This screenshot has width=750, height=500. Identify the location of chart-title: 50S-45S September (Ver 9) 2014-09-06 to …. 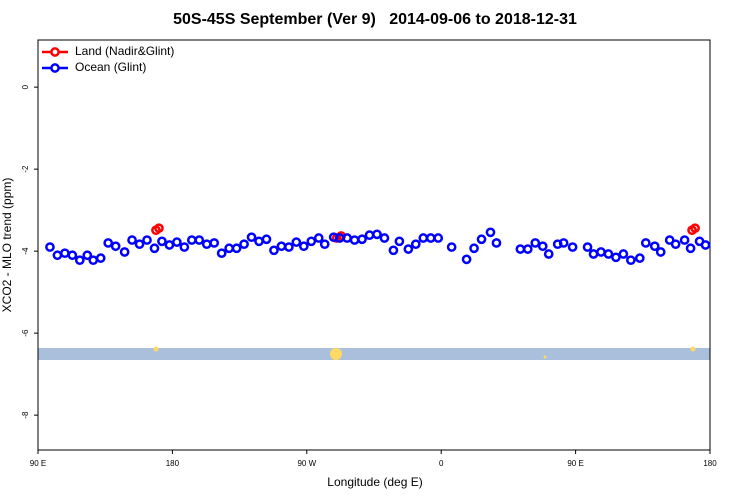
(375, 19).